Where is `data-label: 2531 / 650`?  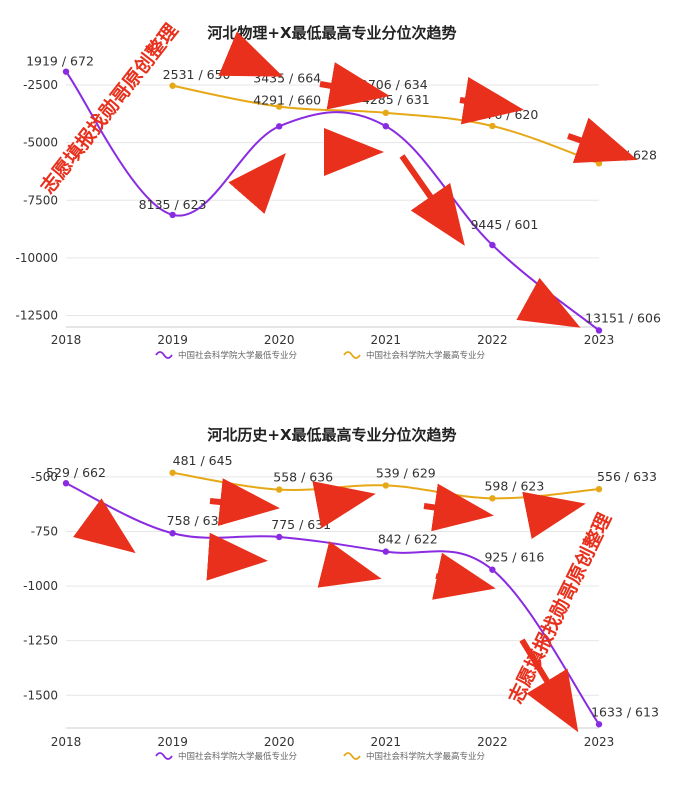 data-label: 2531 / 650 is located at coordinates (197, 74).